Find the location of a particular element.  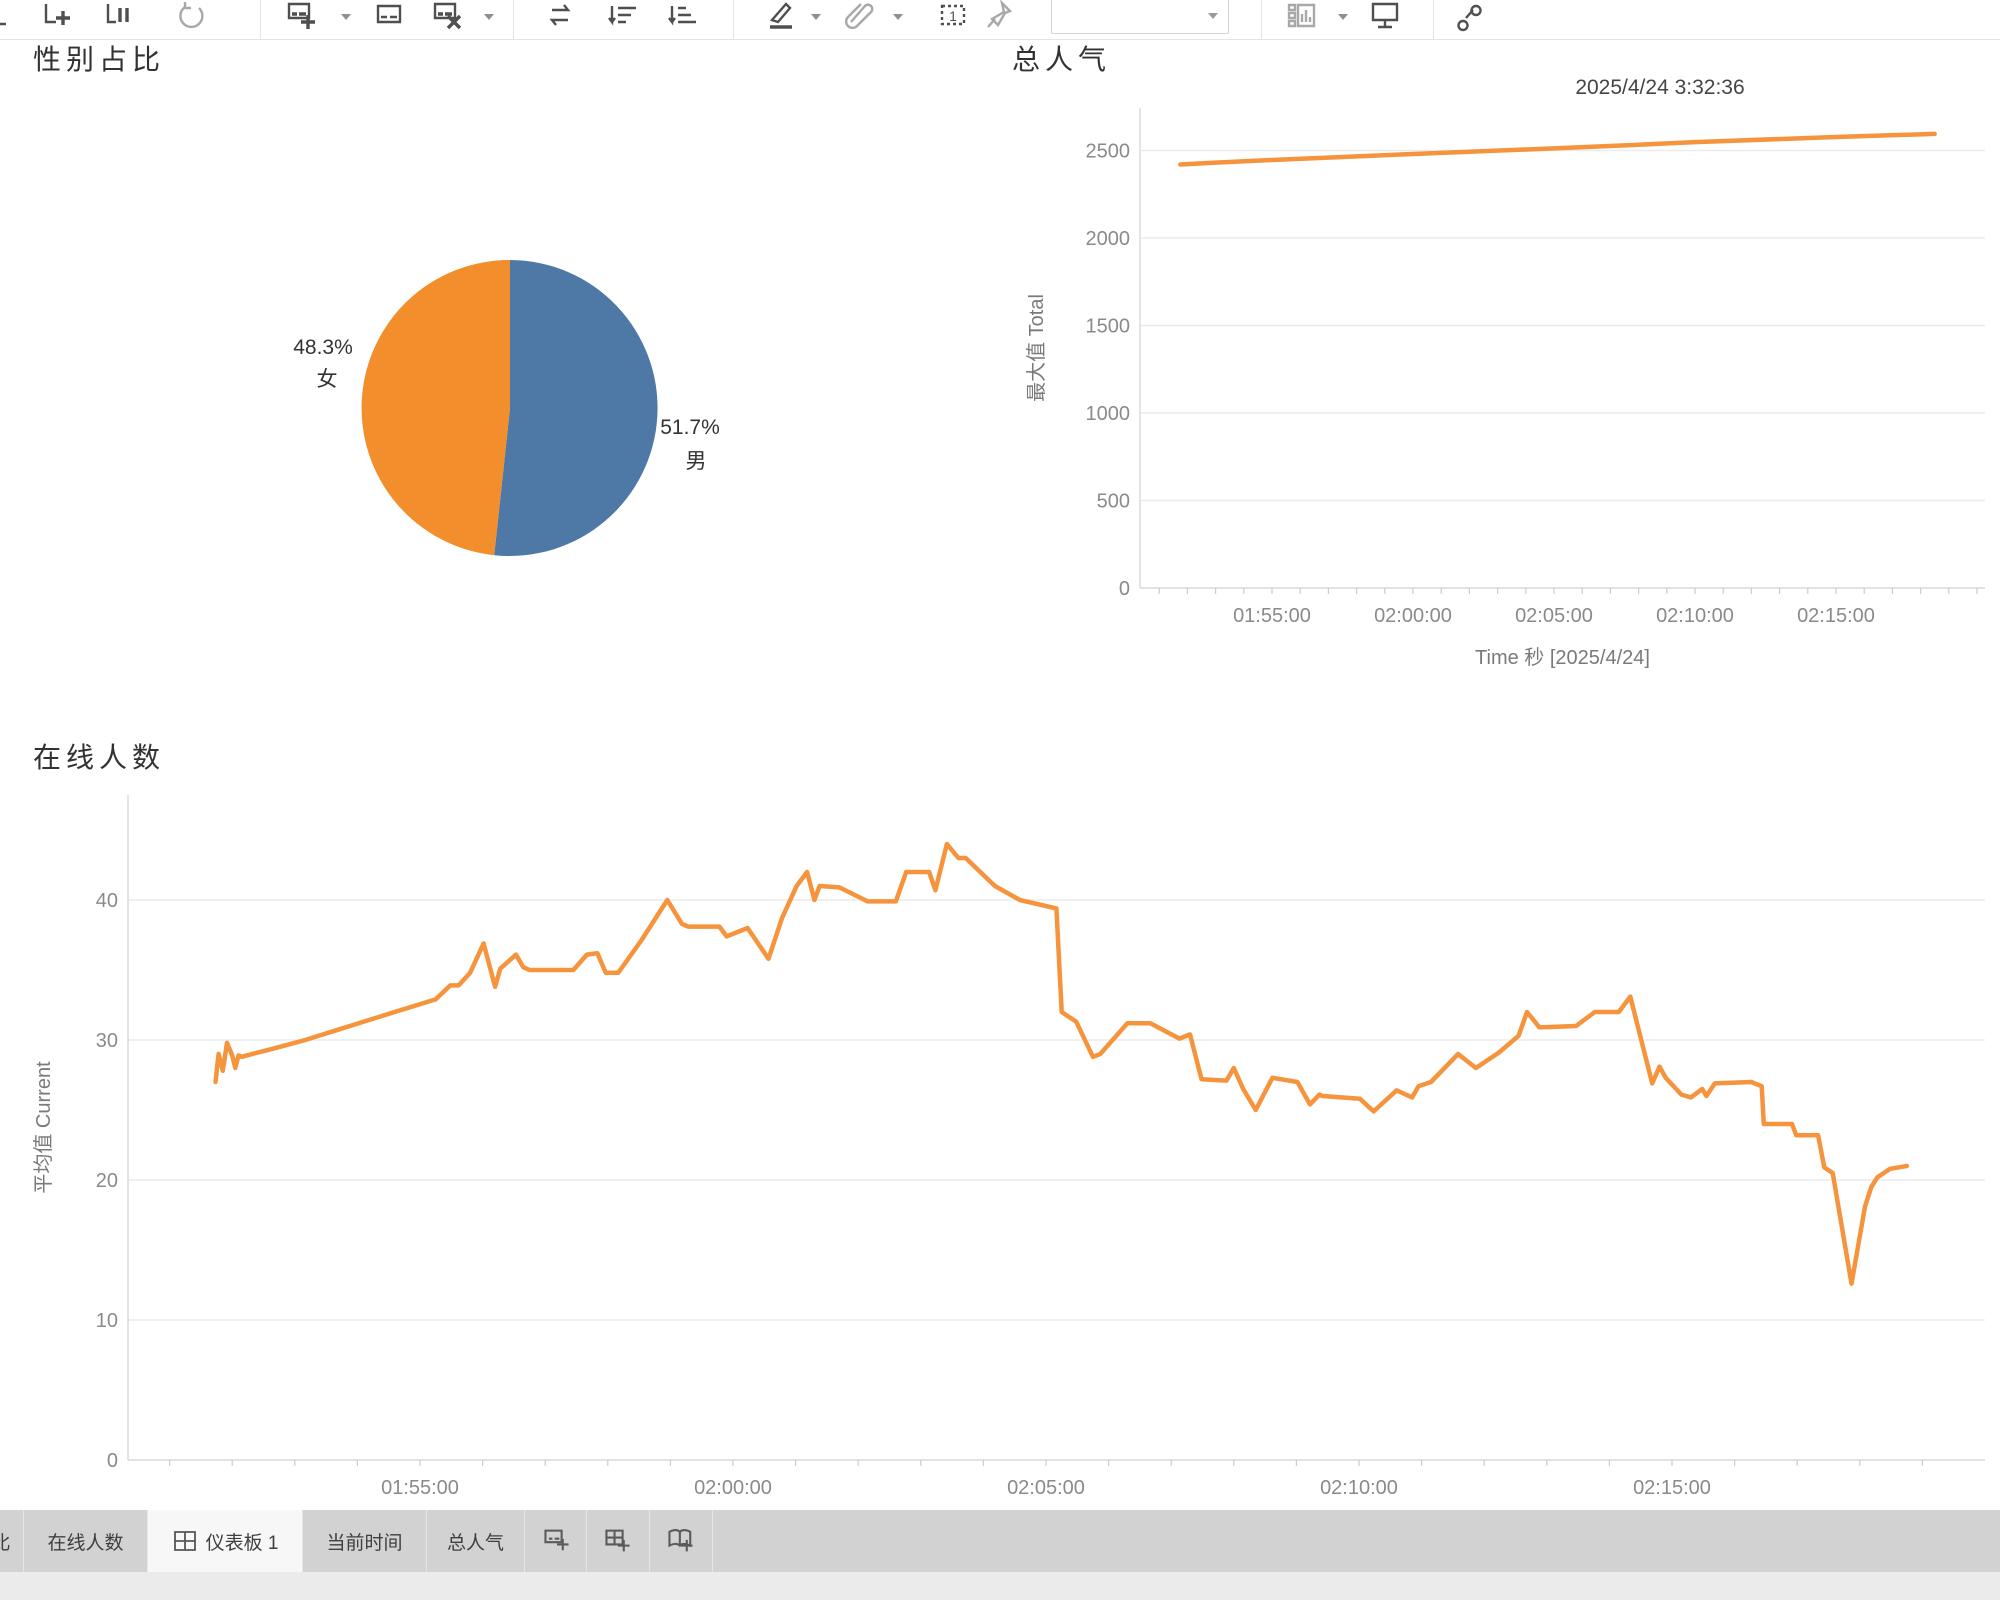

pause-auto-updates-icon is located at coordinates (118, 19).